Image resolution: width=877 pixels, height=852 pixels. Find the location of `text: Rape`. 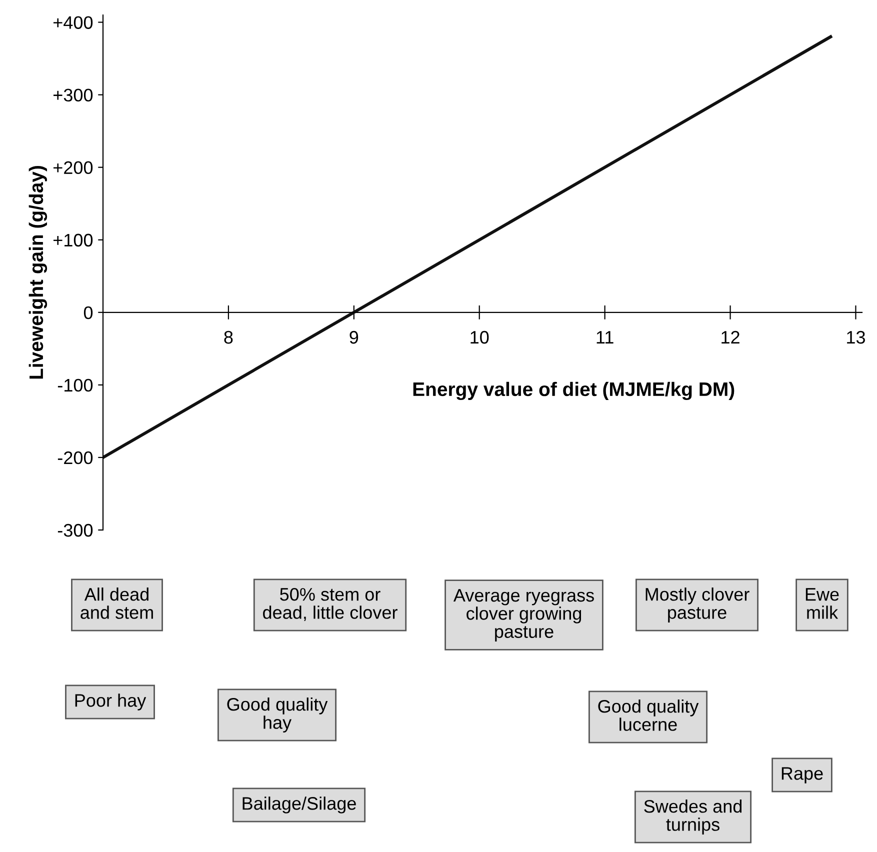

text: Rape is located at coordinates (802, 775).